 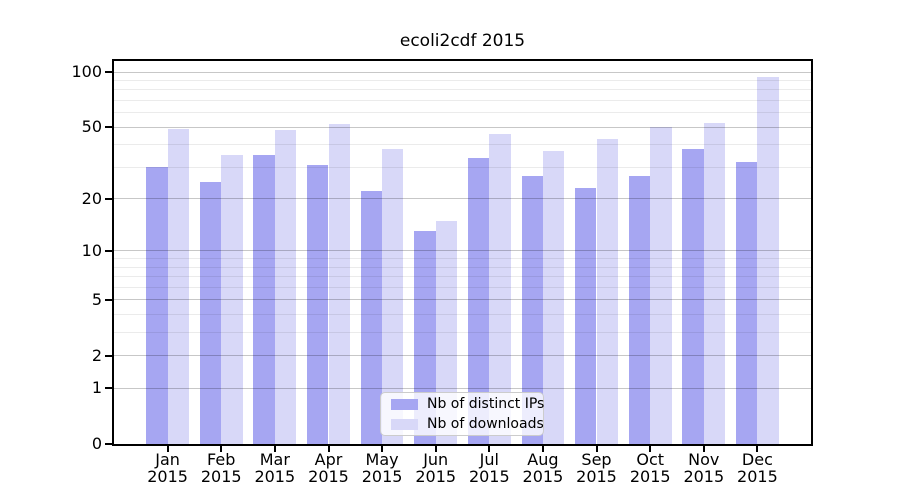 I want to click on x-tick-label: Dec 2015, so click(x=757, y=468).